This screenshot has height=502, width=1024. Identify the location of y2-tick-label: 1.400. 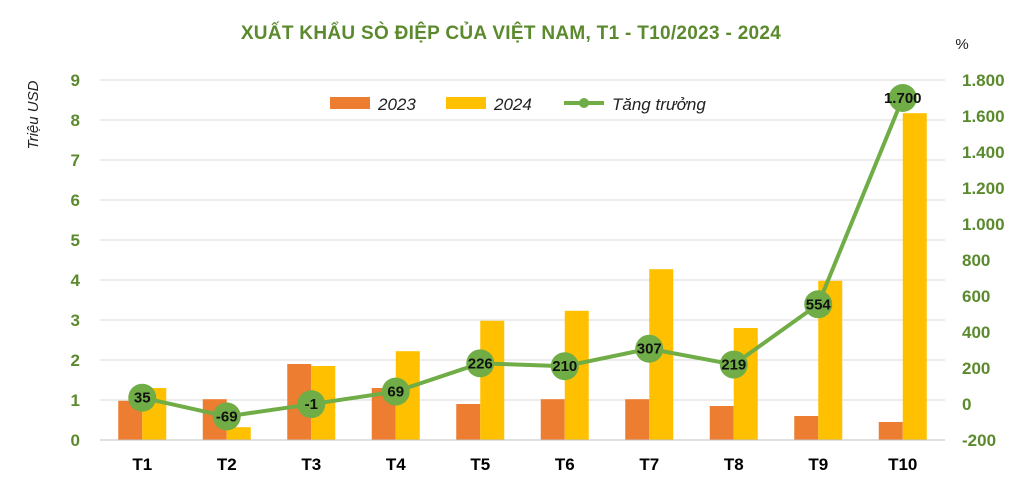
(983, 152).